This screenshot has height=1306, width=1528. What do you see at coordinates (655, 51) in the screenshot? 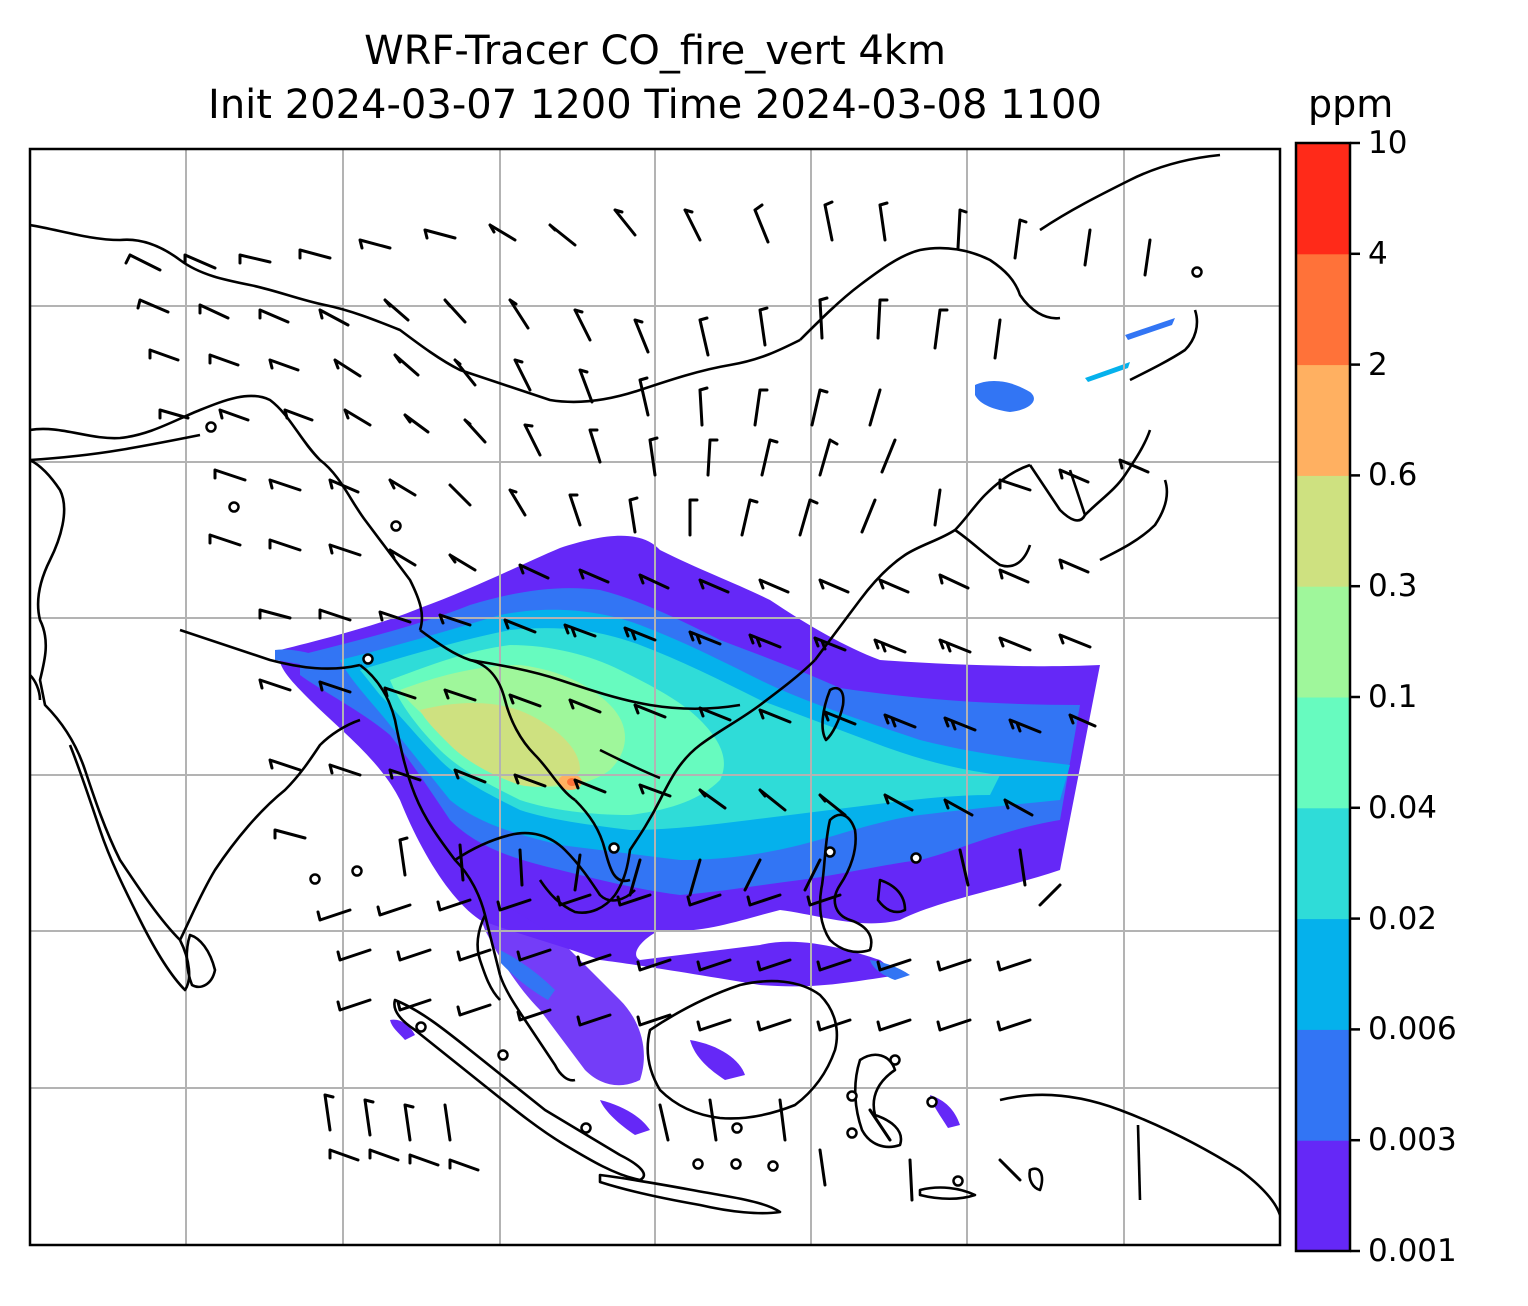
I see `map-title-line1: WRF-Tracer CO_fire_vert 4km` at bounding box center [655, 51].